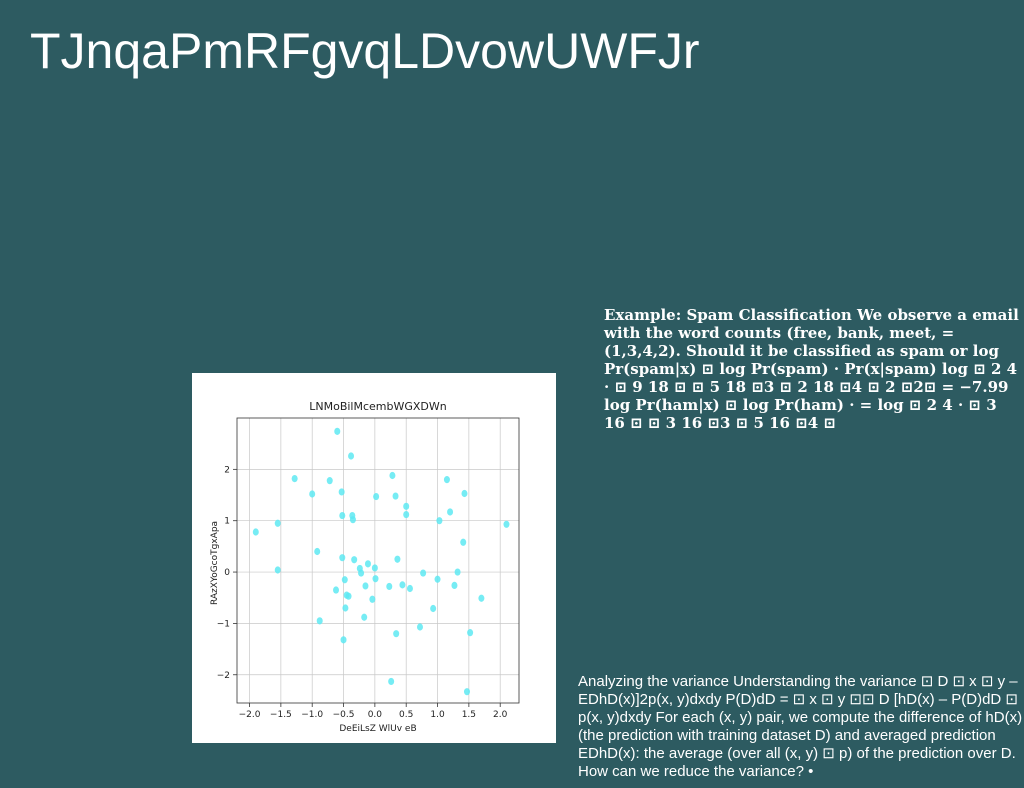 The height and width of the screenshot is (788, 1024). What do you see at coordinates (469, 715) in the screenshot?
I see `x-tick-label: 1.5` at bounding box center [469, 715].